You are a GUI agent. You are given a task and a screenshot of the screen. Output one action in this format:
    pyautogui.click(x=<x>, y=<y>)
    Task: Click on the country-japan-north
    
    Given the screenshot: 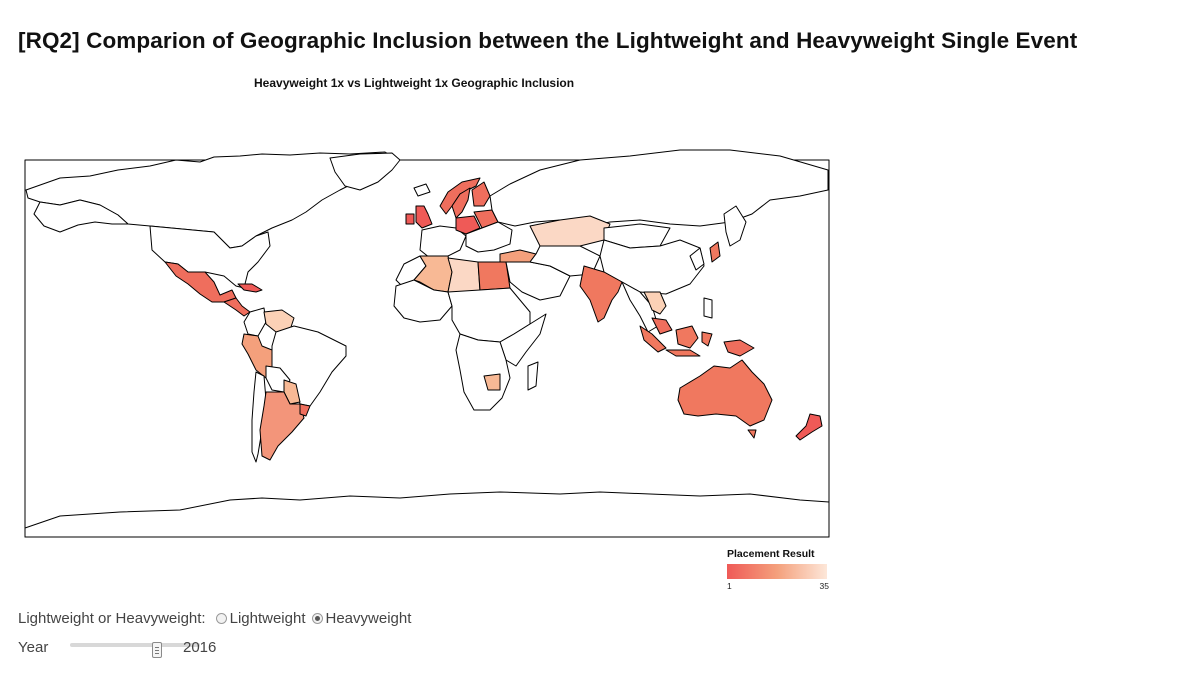 What is the action you would take?
    pyautogui.click(x=735, y=226)
    